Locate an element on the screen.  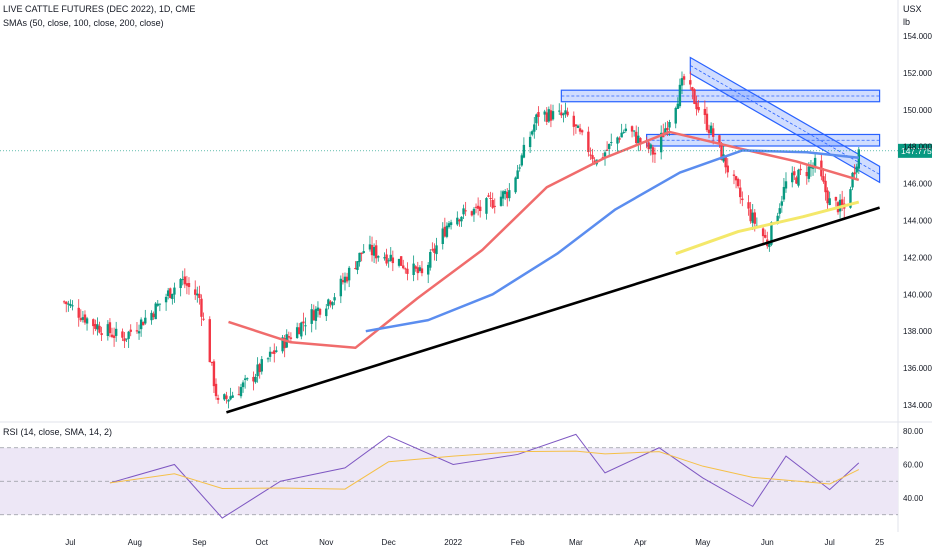
time-tick-label: Dec is located at coordinates (389, 542).